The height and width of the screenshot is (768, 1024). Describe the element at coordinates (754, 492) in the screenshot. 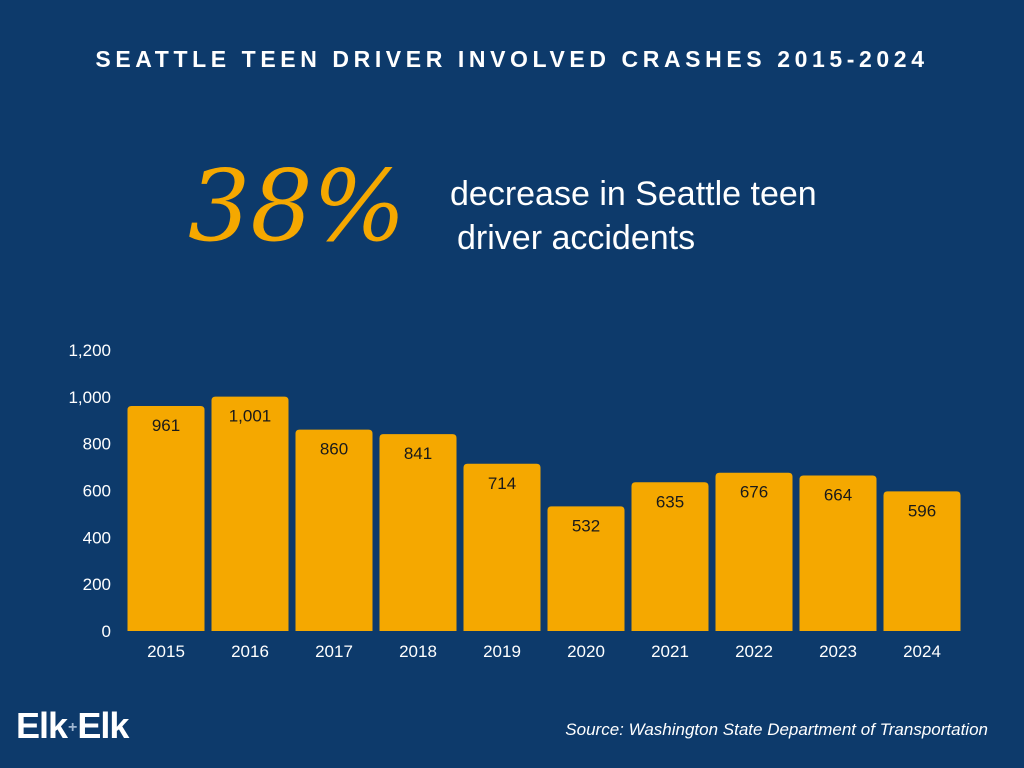

I see `data-label: 676` at that location.